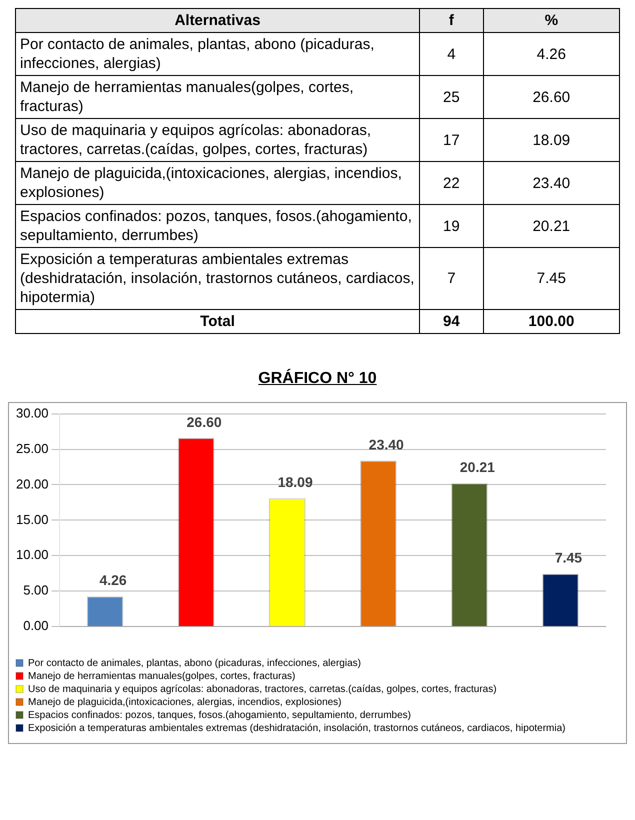 This screenshot has width=635, height=820. Describe the element at coordinates (218, 20) in the screenshot. I see `text: Alternativas` at that location.